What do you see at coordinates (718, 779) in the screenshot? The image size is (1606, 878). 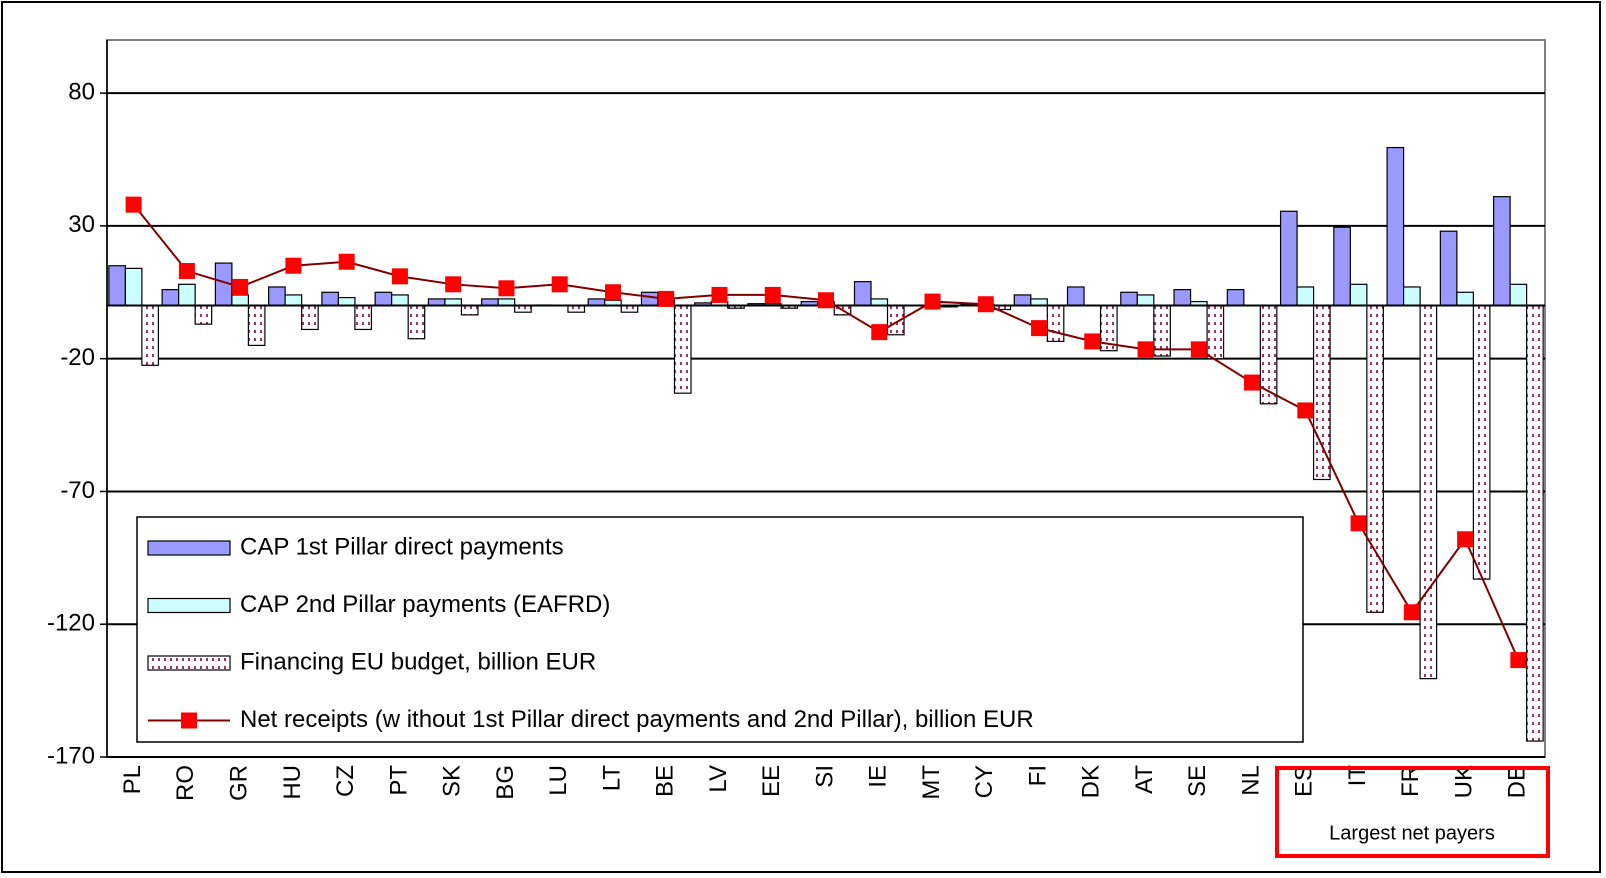 I see `x-tick-label: LV` at bounding box center [718, 779].